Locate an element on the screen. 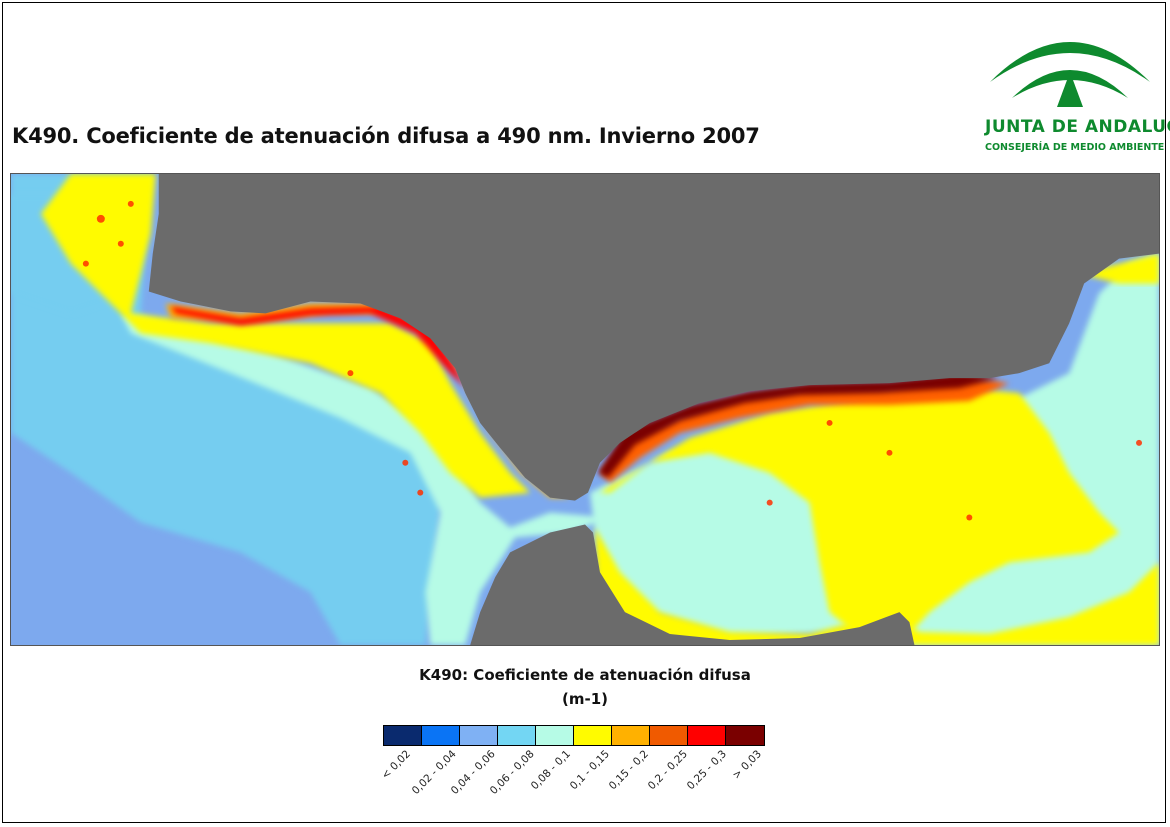 The width and height of the screenshot is (1170, 827). legend-label: 0,1 - 0,15 is located at coordinates (590, 770).